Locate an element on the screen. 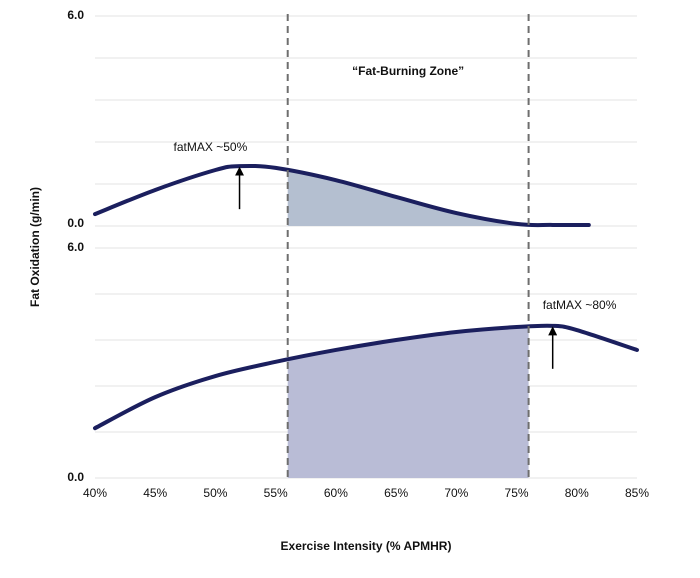 Image resolution: width=700 pixels, height=578 pixels. x-tick-label: 50% is located at coordinates (215, 493).